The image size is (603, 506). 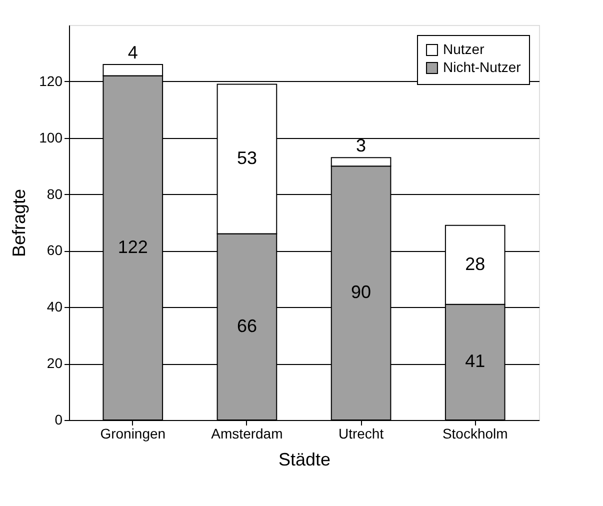 I want to click on data-label: 122, so click(x=133, y=246).